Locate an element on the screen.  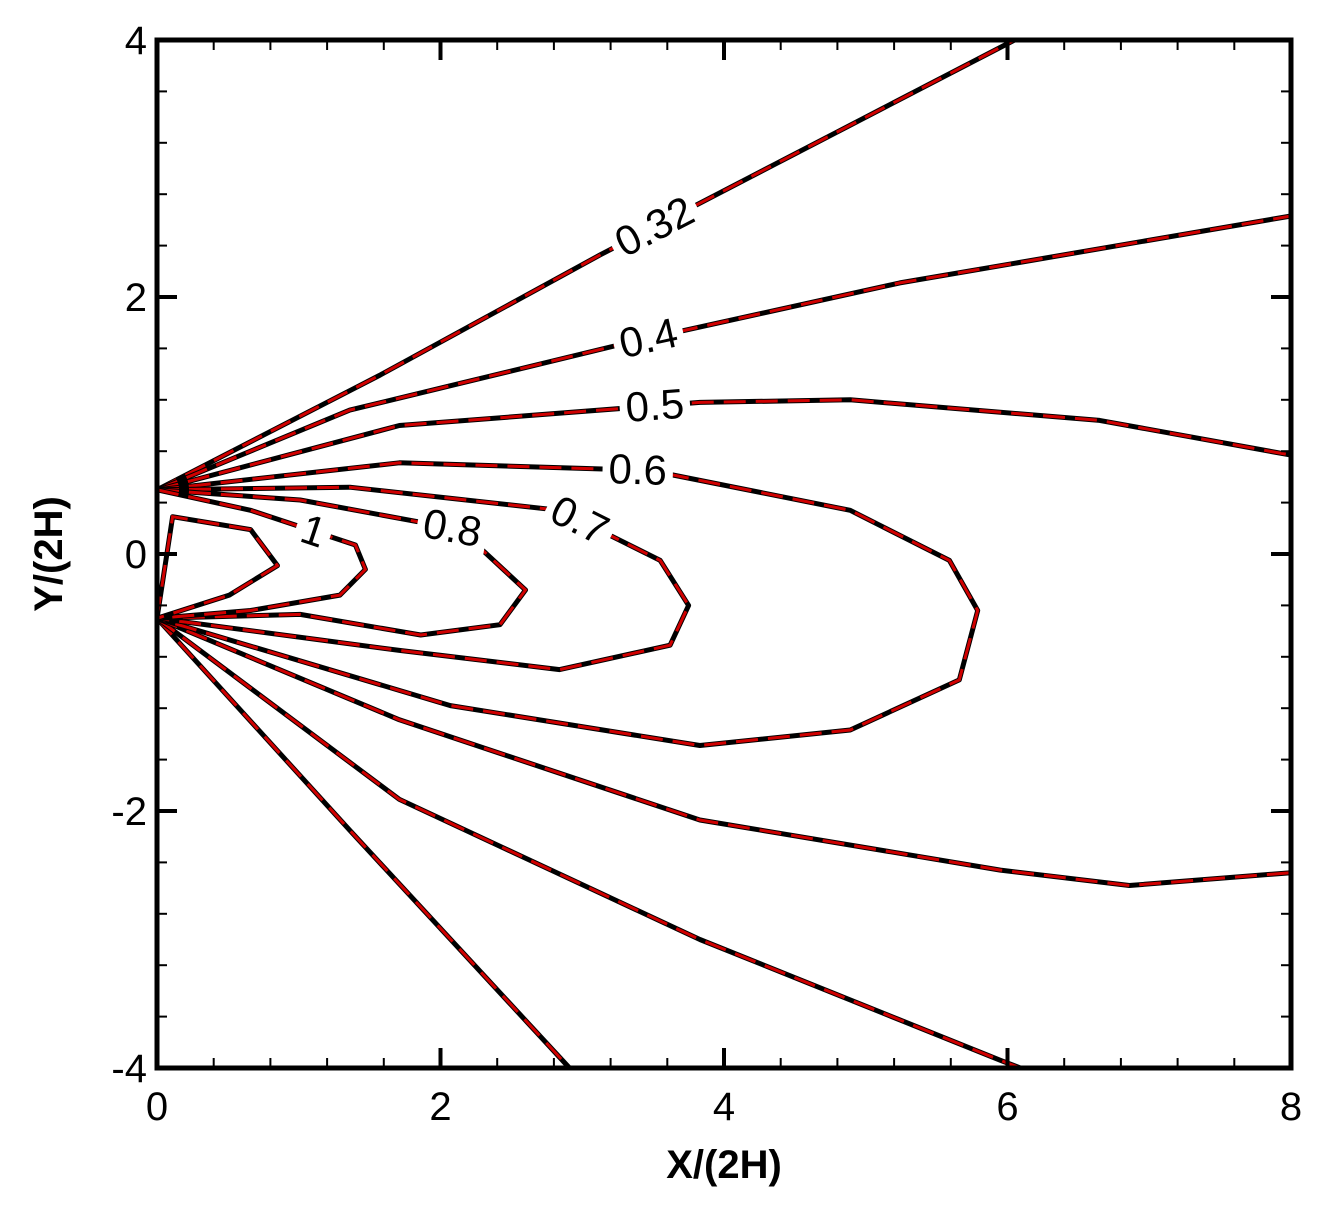
contour-label: 0.8 is located at coordinates (452, 527).